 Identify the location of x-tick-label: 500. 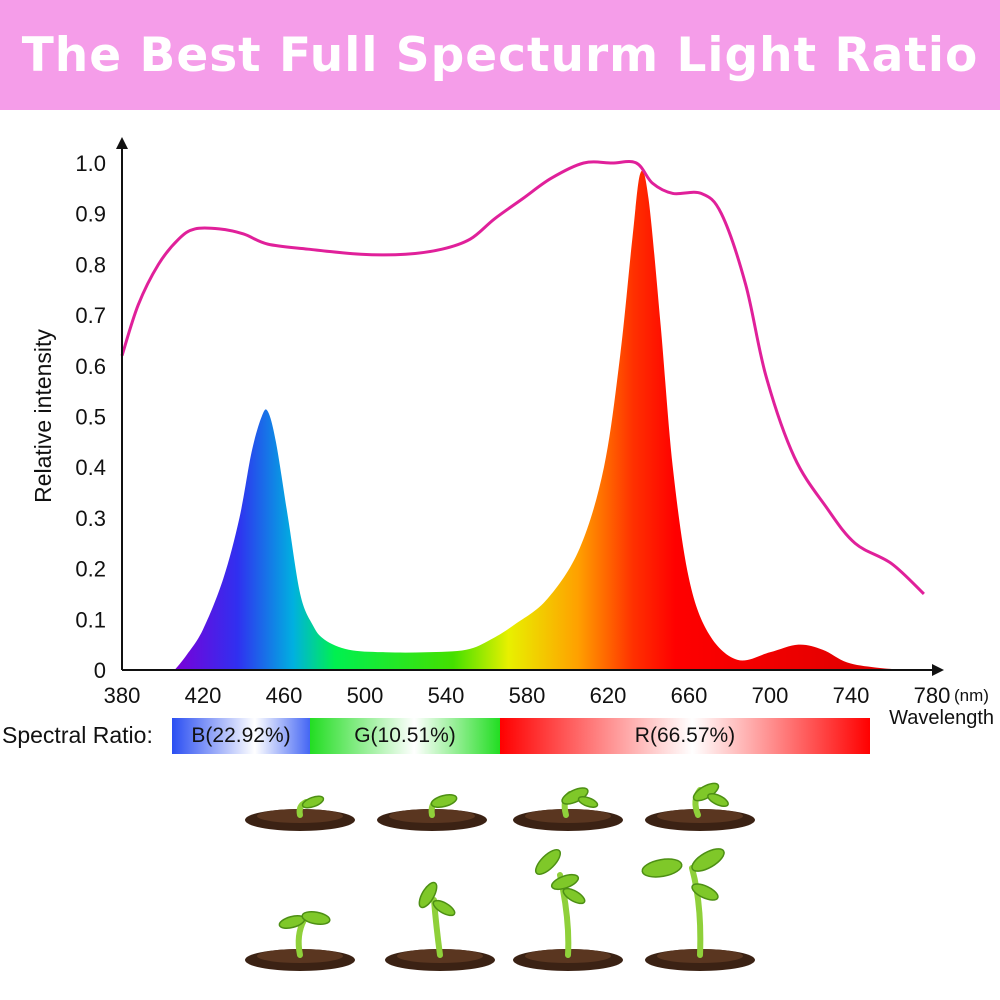
(365, 695).